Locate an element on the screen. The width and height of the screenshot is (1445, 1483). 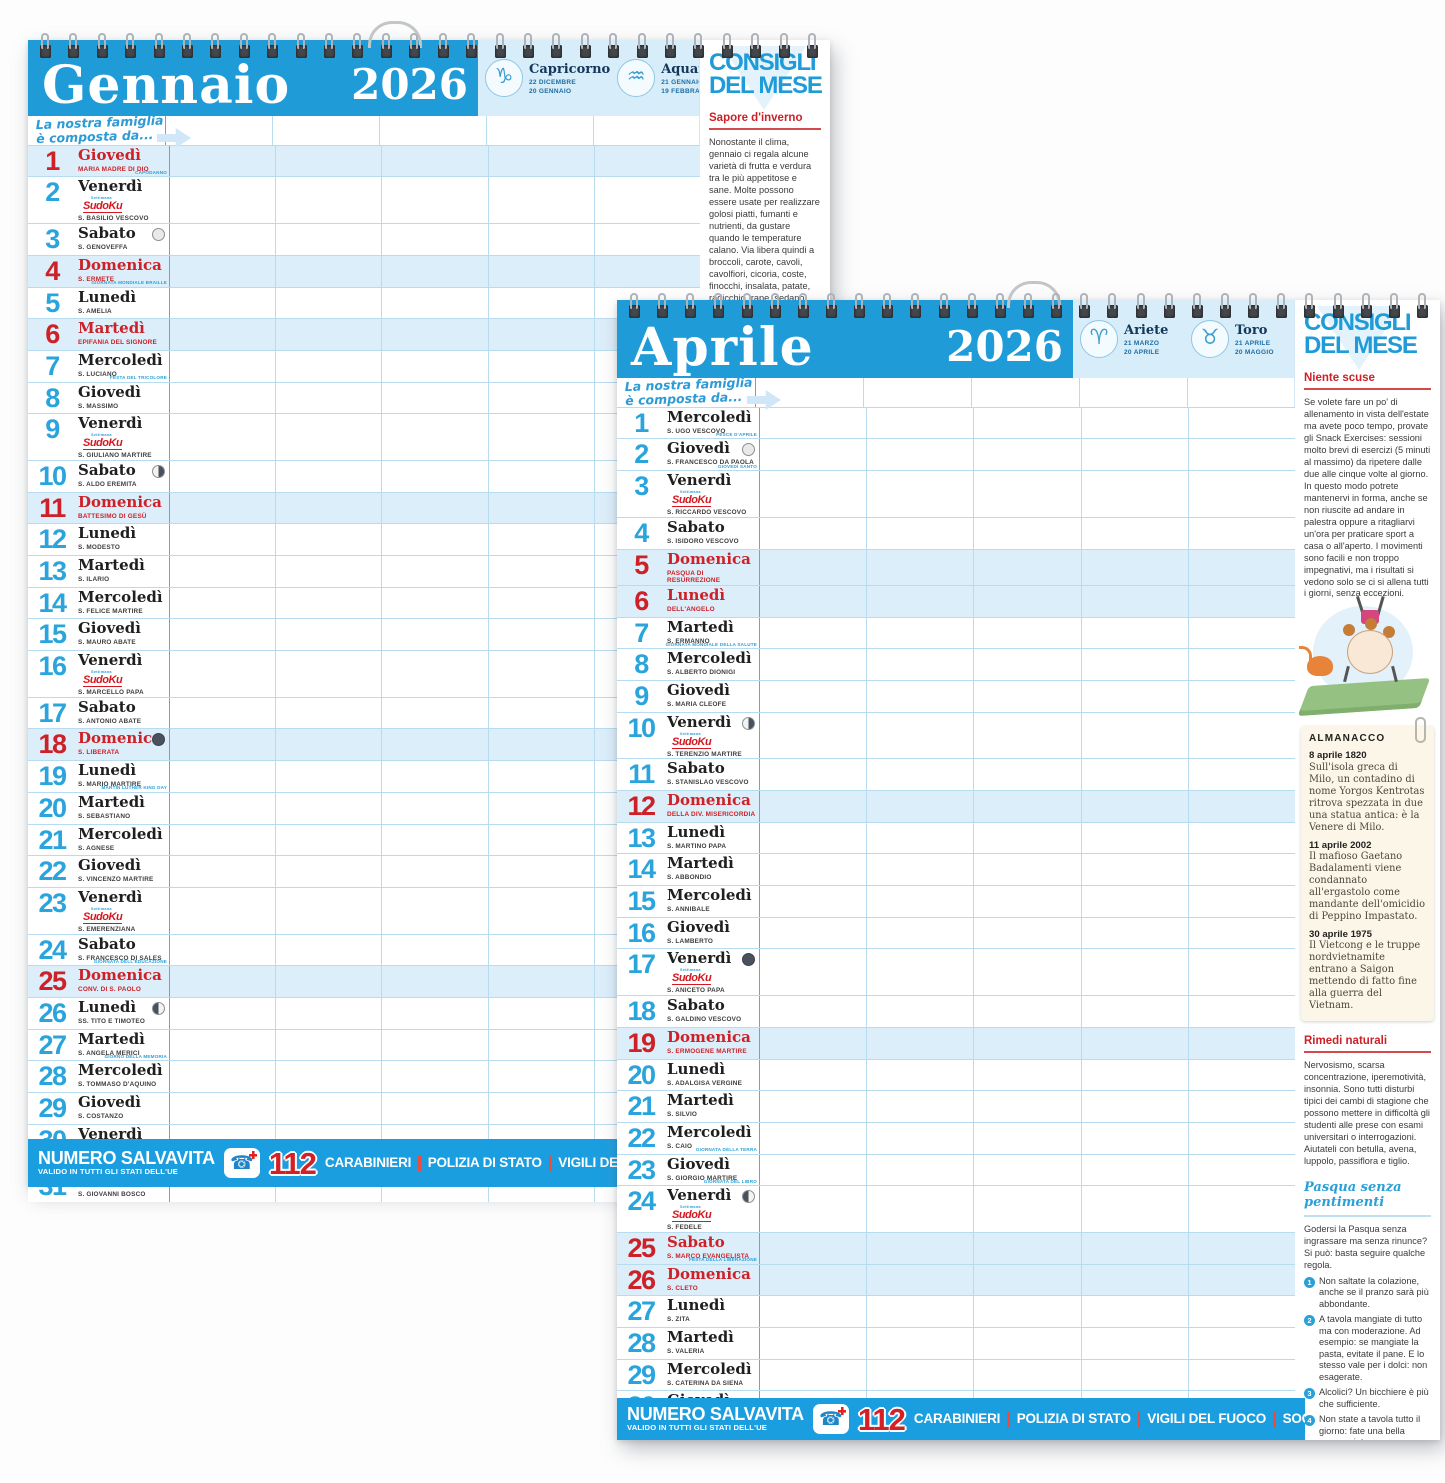
observance-note: GIOVEDÌ SANTO is located at coordinates (737, 466).